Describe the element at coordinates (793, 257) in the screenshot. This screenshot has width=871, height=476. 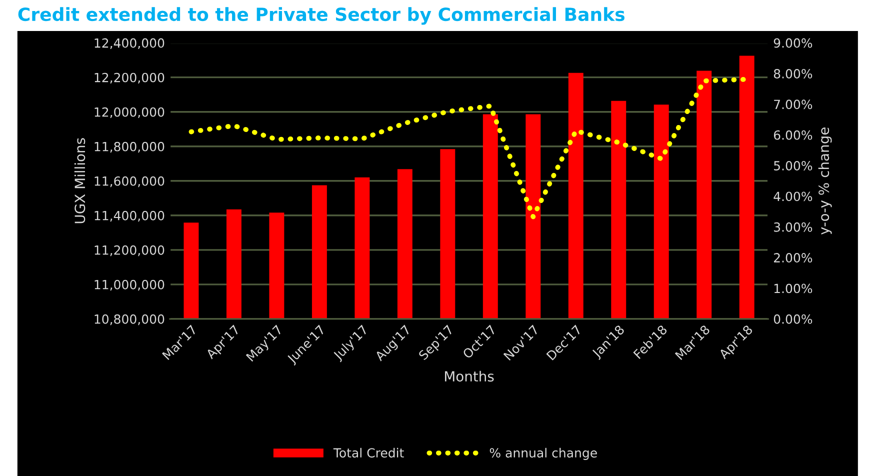
I see `y2-tick-label: 2.00%` at that location.